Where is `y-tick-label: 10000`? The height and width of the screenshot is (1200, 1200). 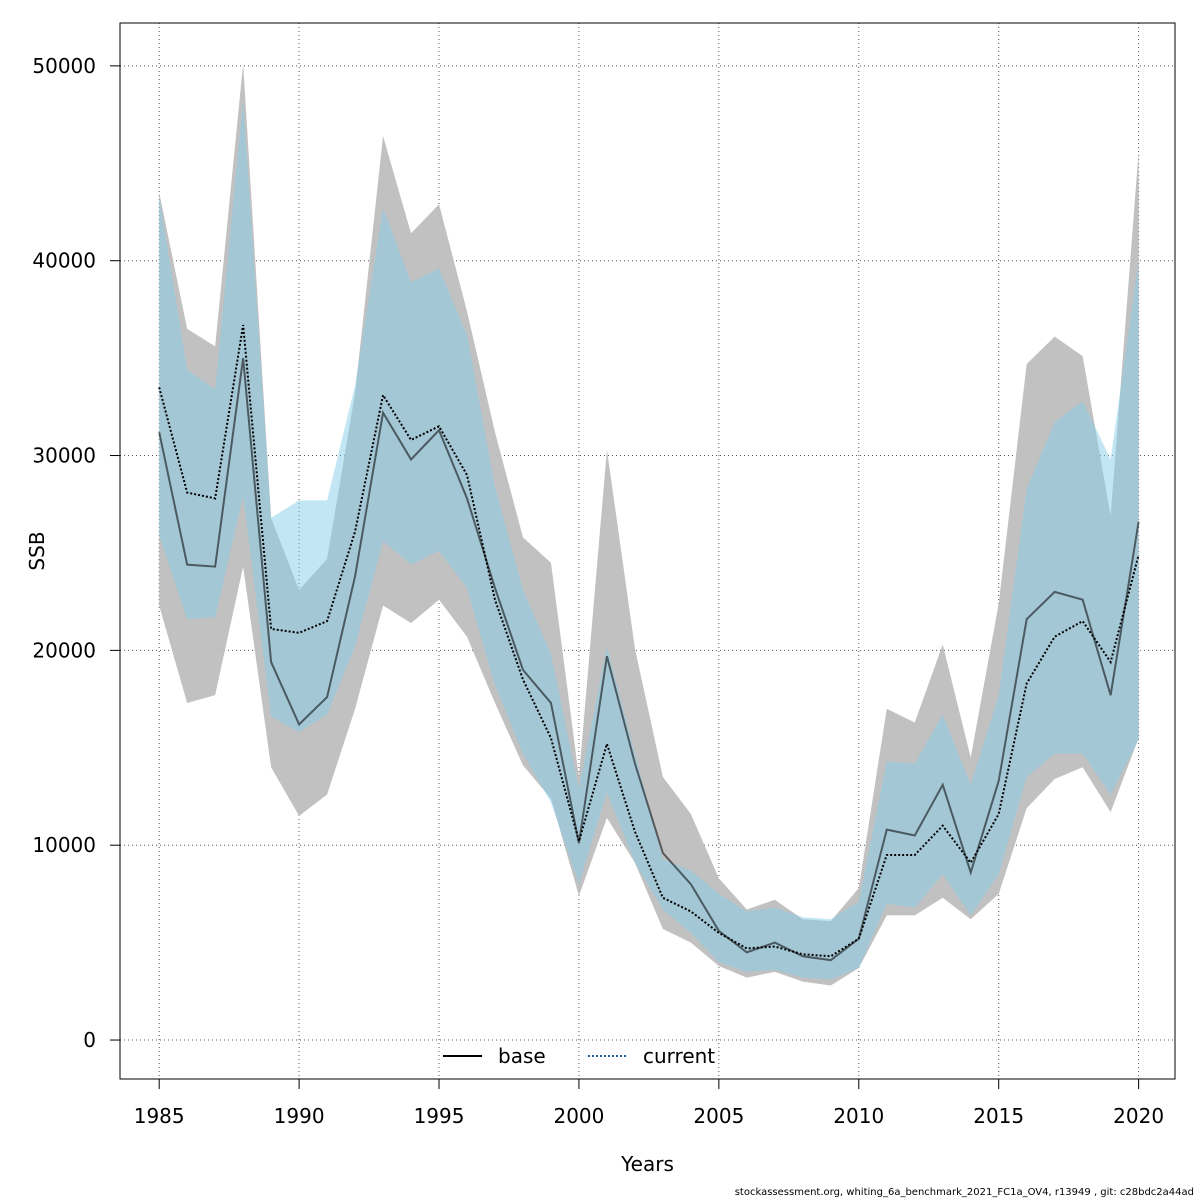
y-tick-label: 10000 is located at coordinates (64, 845).